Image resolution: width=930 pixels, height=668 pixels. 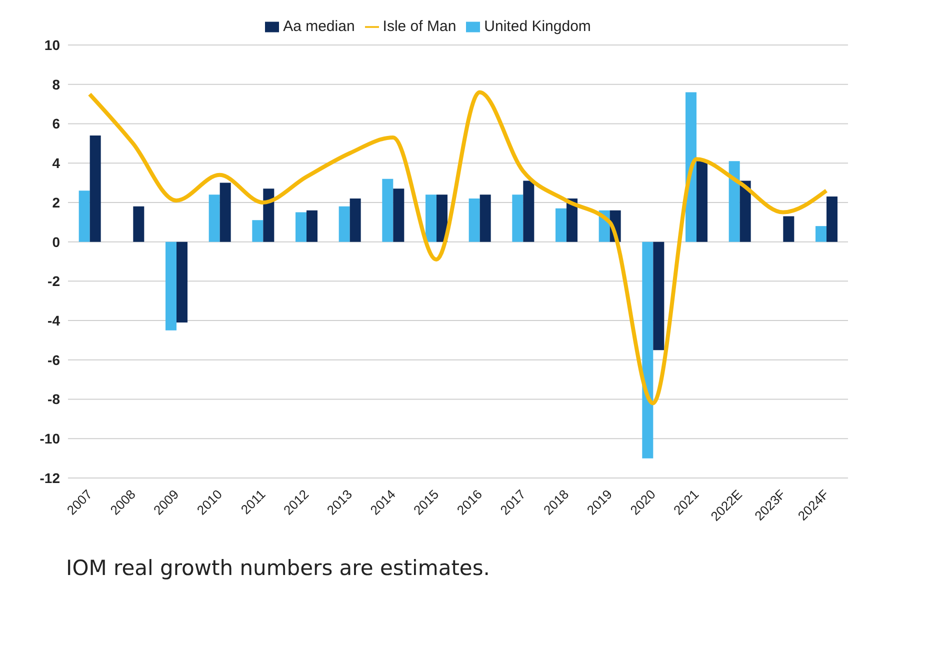 What do you see at coordinates (56, 84) in the screenshot?
I see `y-tick-label: 8` at bounding box center [56, 84].